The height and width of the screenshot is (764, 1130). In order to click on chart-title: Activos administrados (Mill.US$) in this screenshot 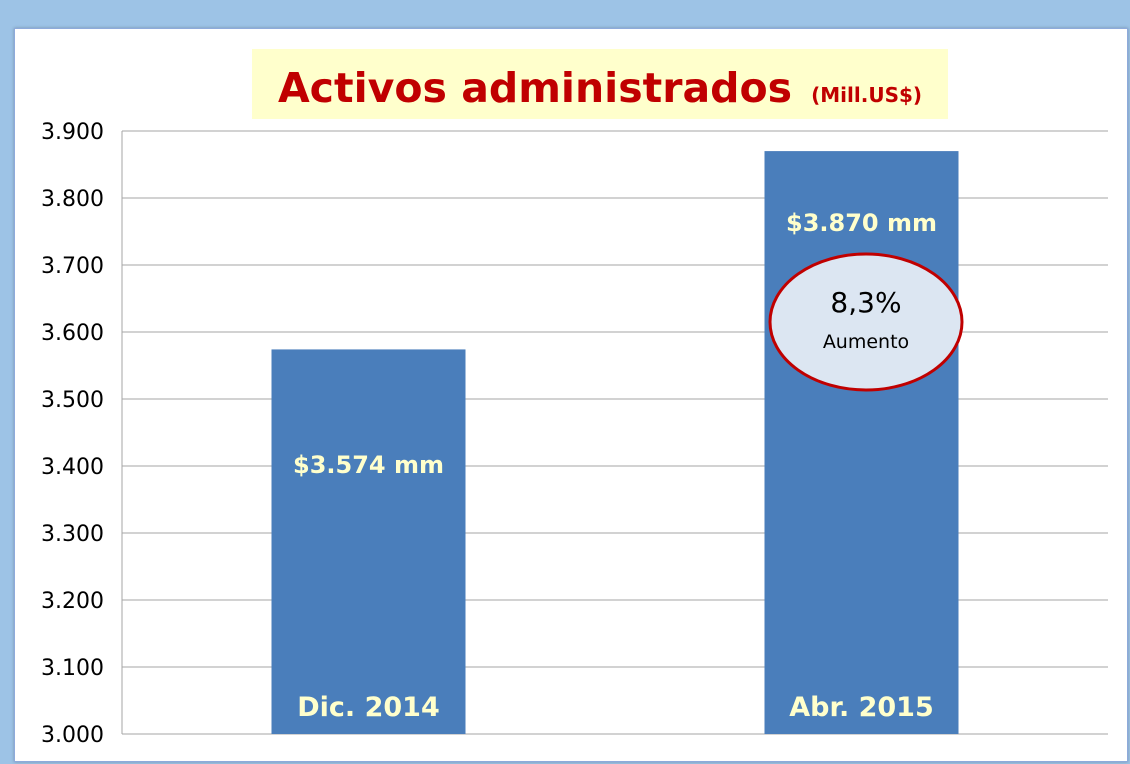, I will do `click(600, 88)`.